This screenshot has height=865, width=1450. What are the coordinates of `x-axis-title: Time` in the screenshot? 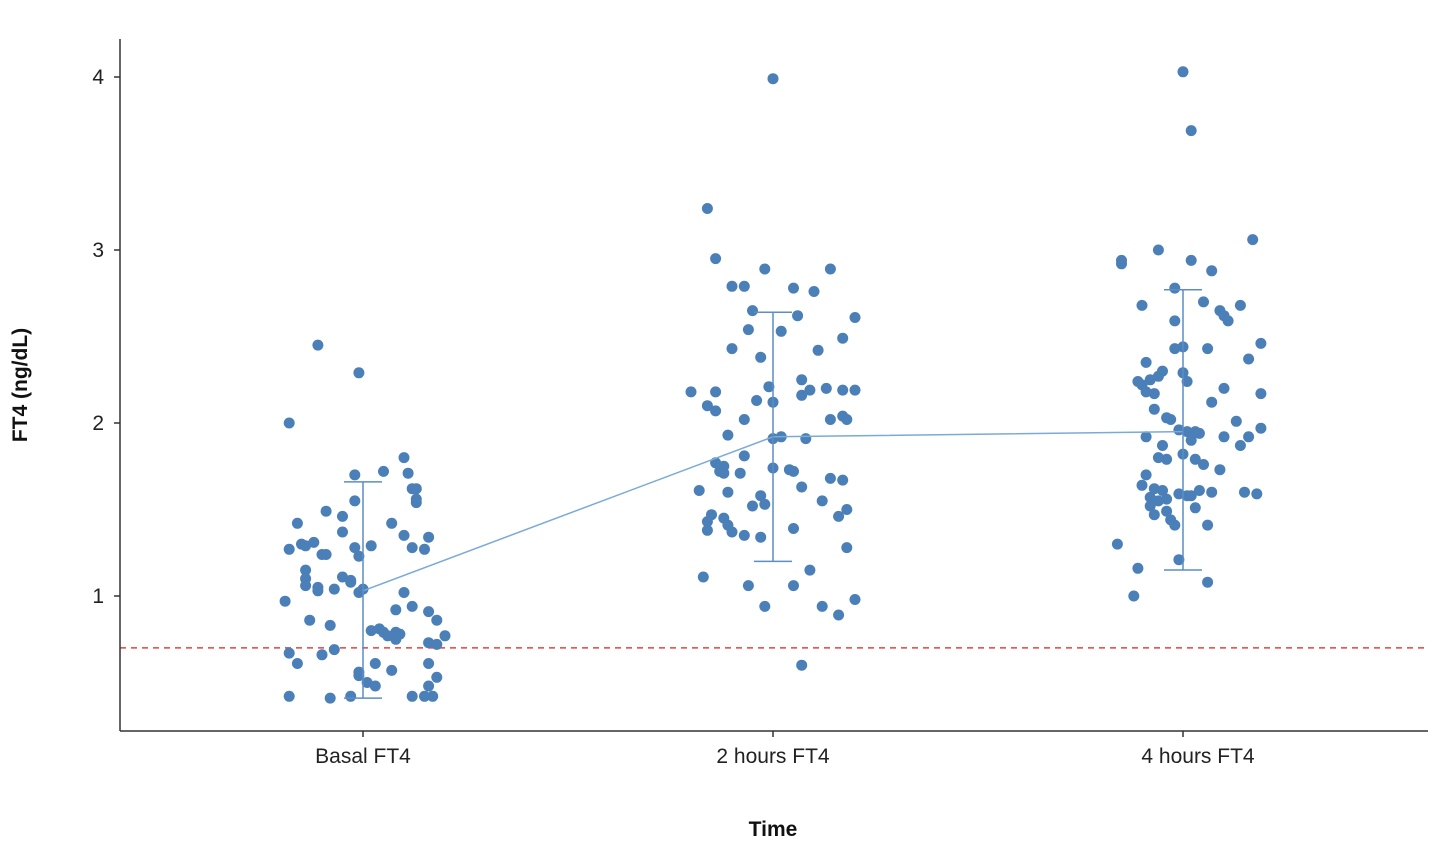 It's located at (773, 829).